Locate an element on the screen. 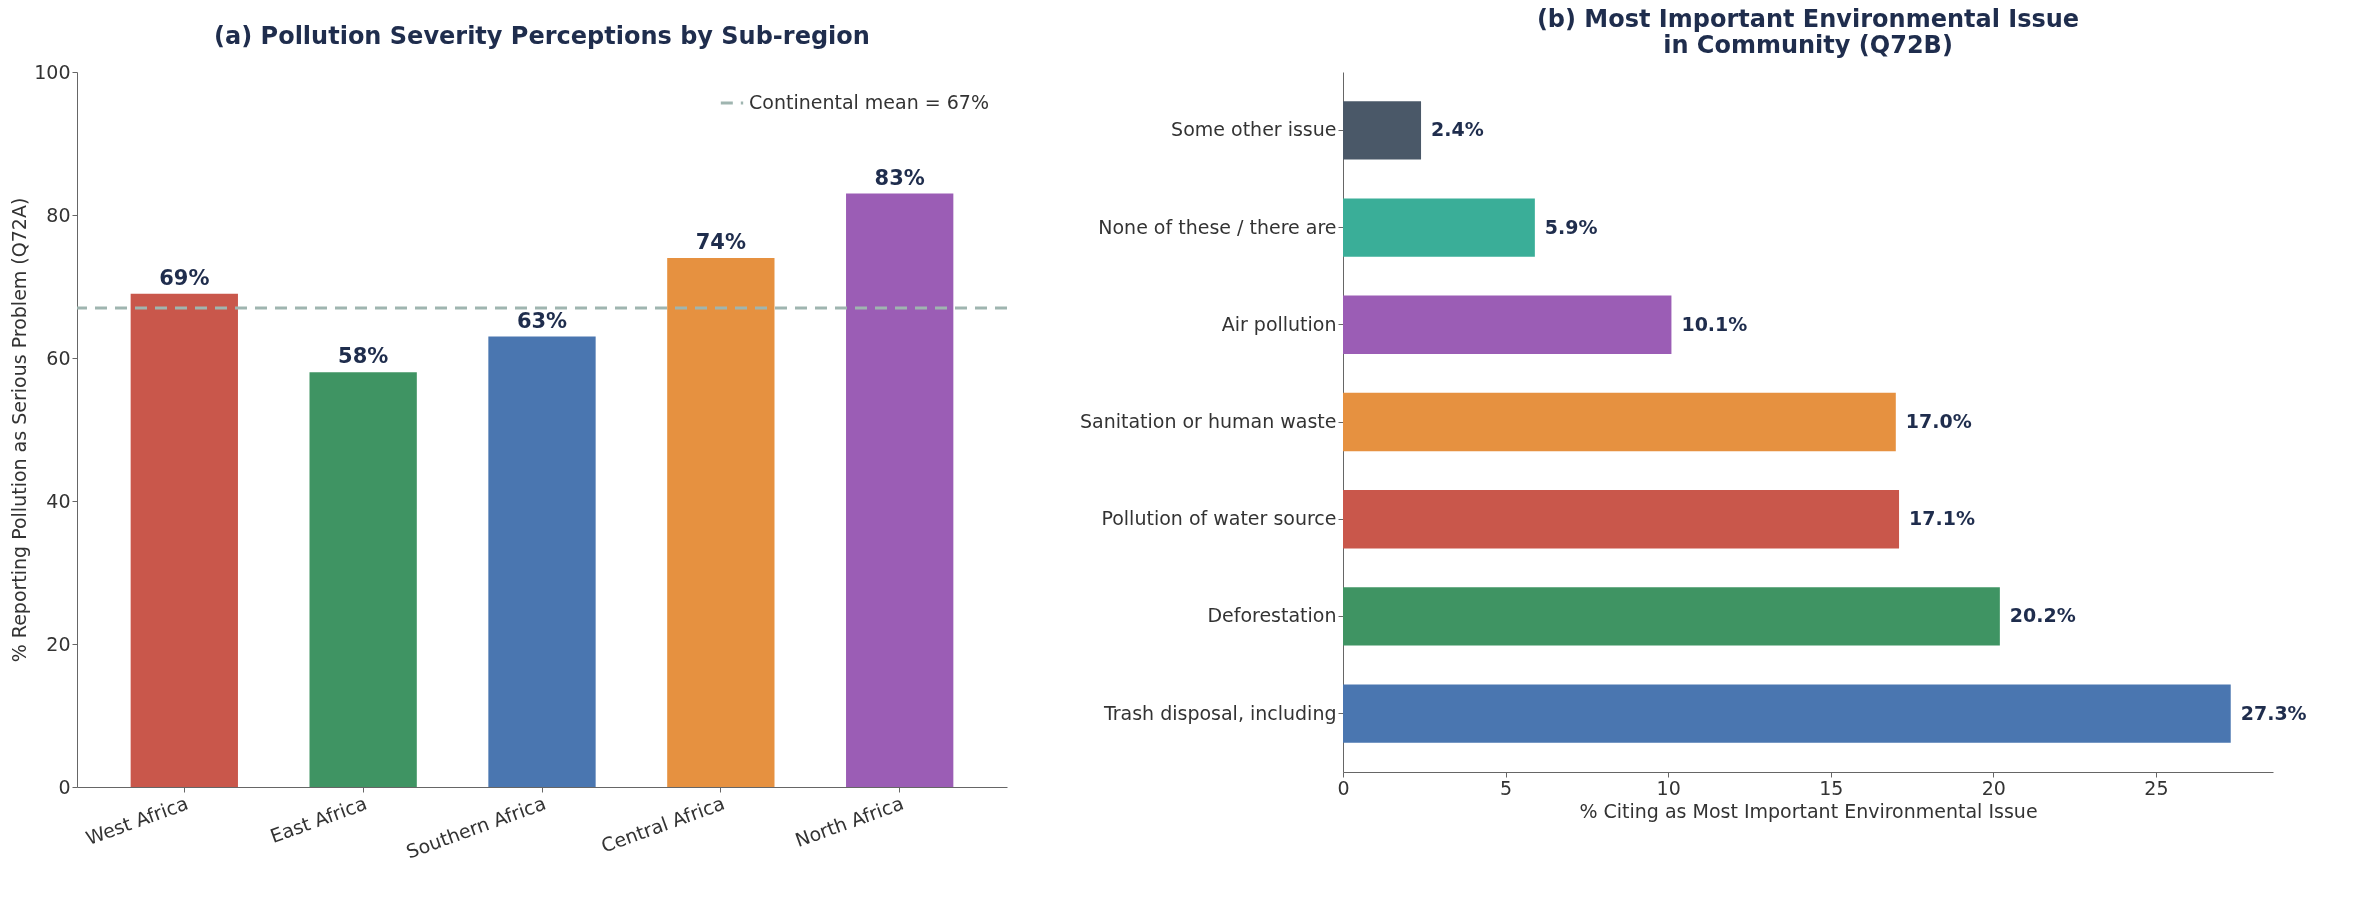 This screenshot has width=2368, height=901. x-axis-title: % Citing as Most Important Environmental Issue is located at coordinates (1808, 810).